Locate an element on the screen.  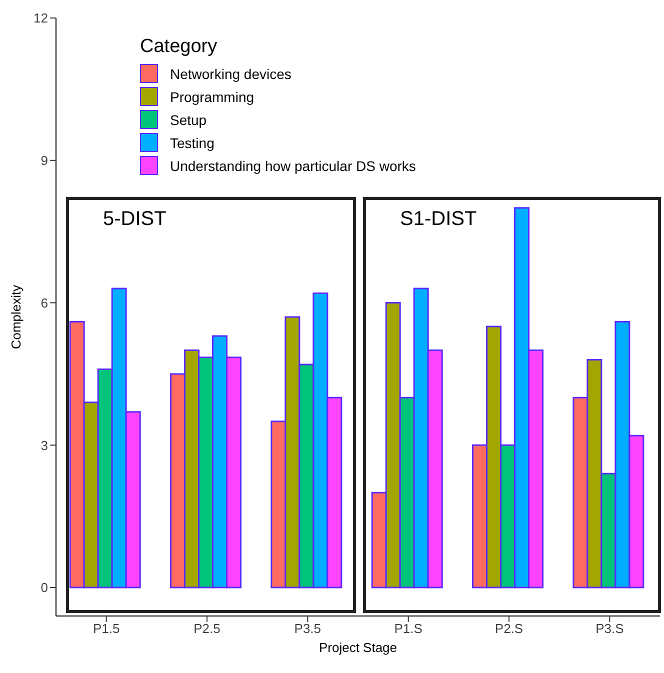
y-tick-label: 0 is located at coordinates (44, 588).